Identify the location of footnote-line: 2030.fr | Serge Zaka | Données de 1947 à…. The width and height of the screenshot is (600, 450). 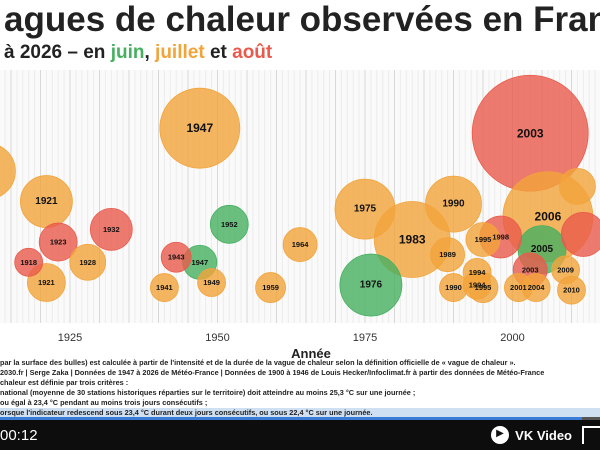
(272, 372).